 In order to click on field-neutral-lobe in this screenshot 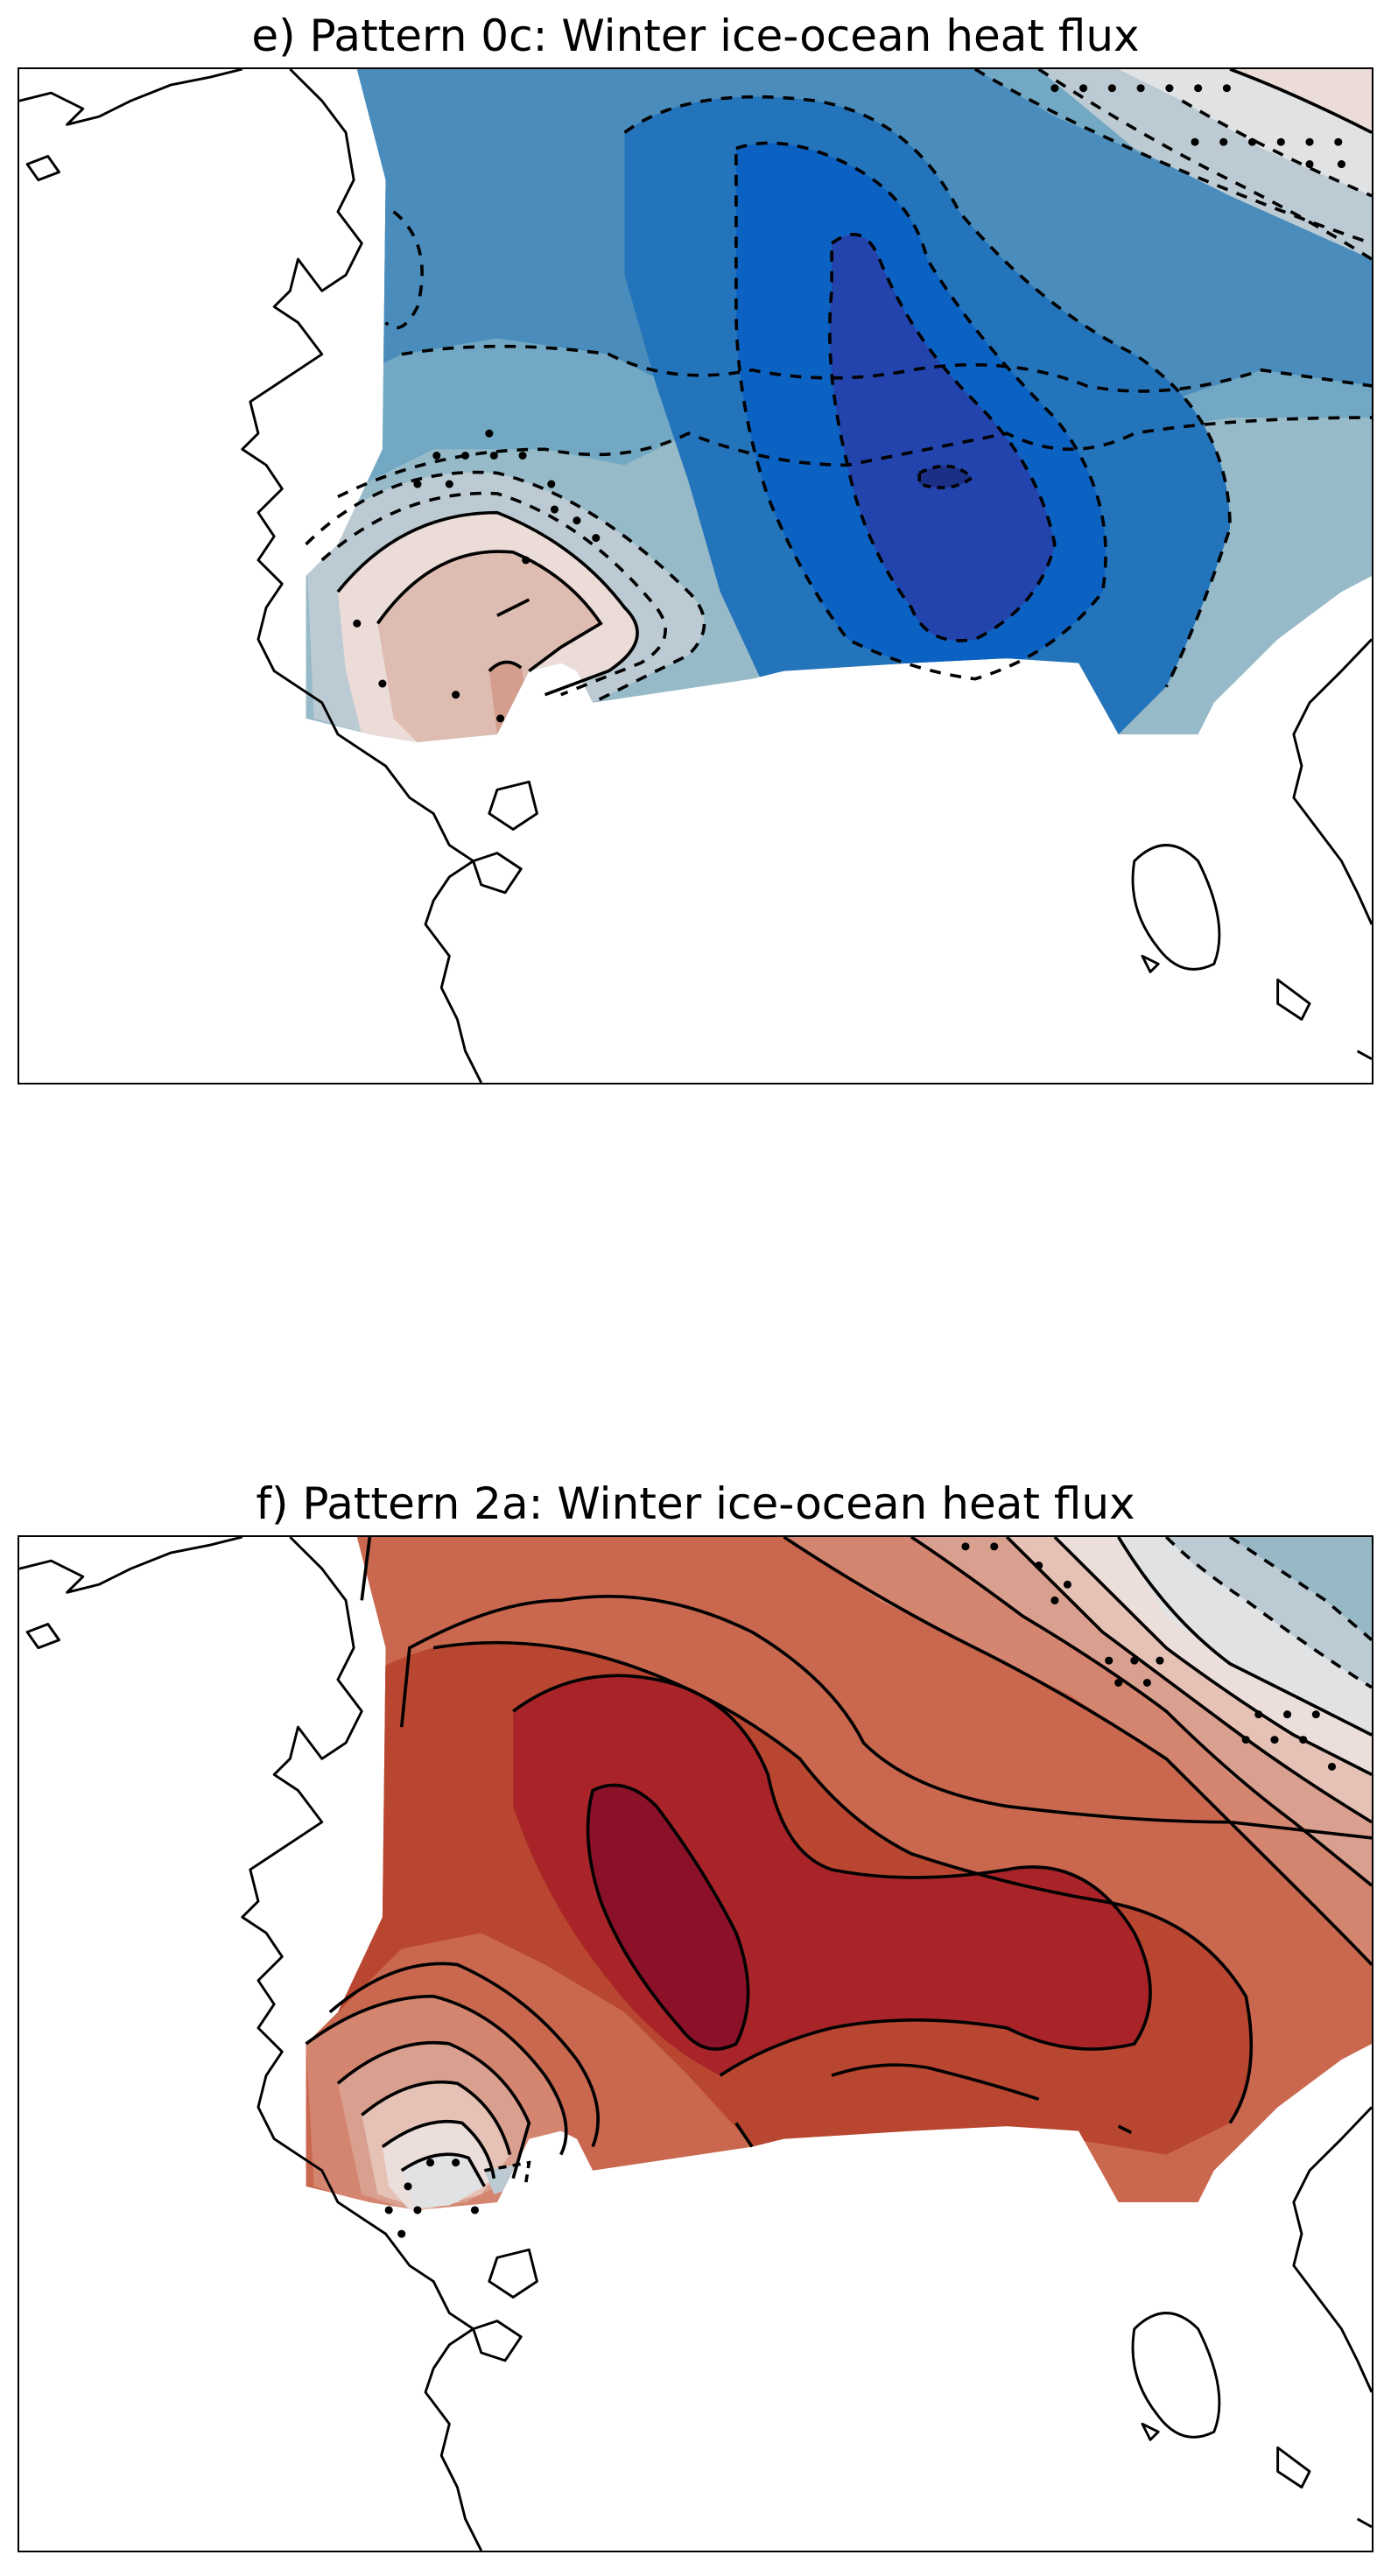, I will do `click(443, 2181)`.